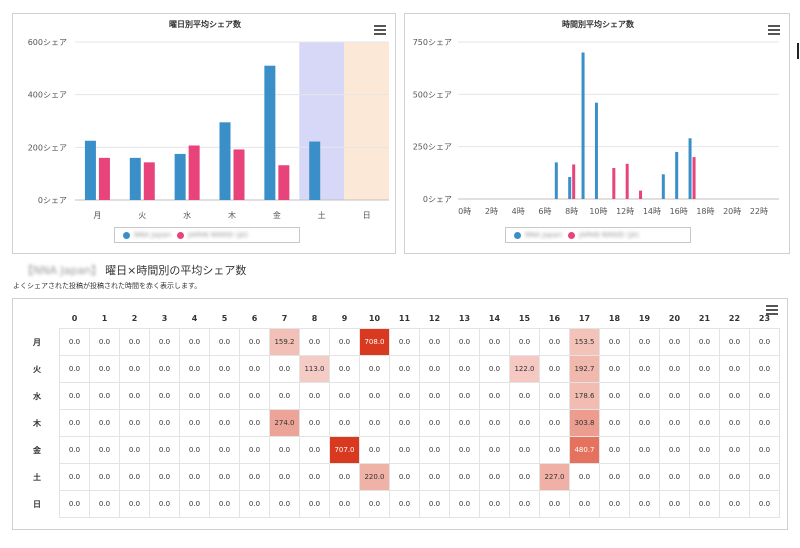 The width and height of the screenshot is (800, 548). What do you see at coordinates (187, 215) in the screenshot?
I see `x-tick-label: 水` at bounding box center [187, 215].